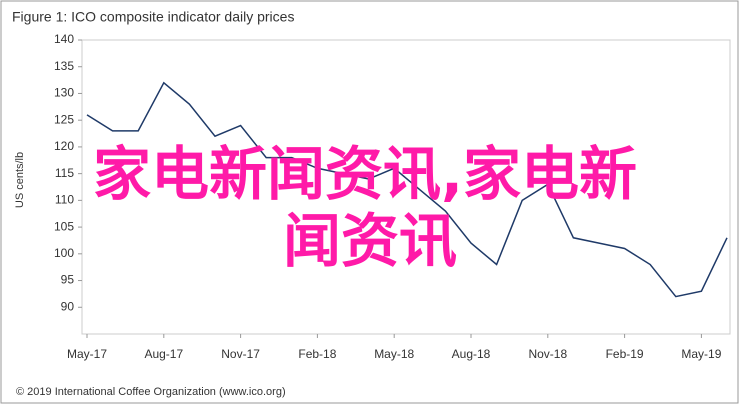 This screenshot has height=404, width=739. What do you see at coordinates (64, 93) in the screenshot?
I see `y-tick-label: 130` at bounding box center [64, 93].